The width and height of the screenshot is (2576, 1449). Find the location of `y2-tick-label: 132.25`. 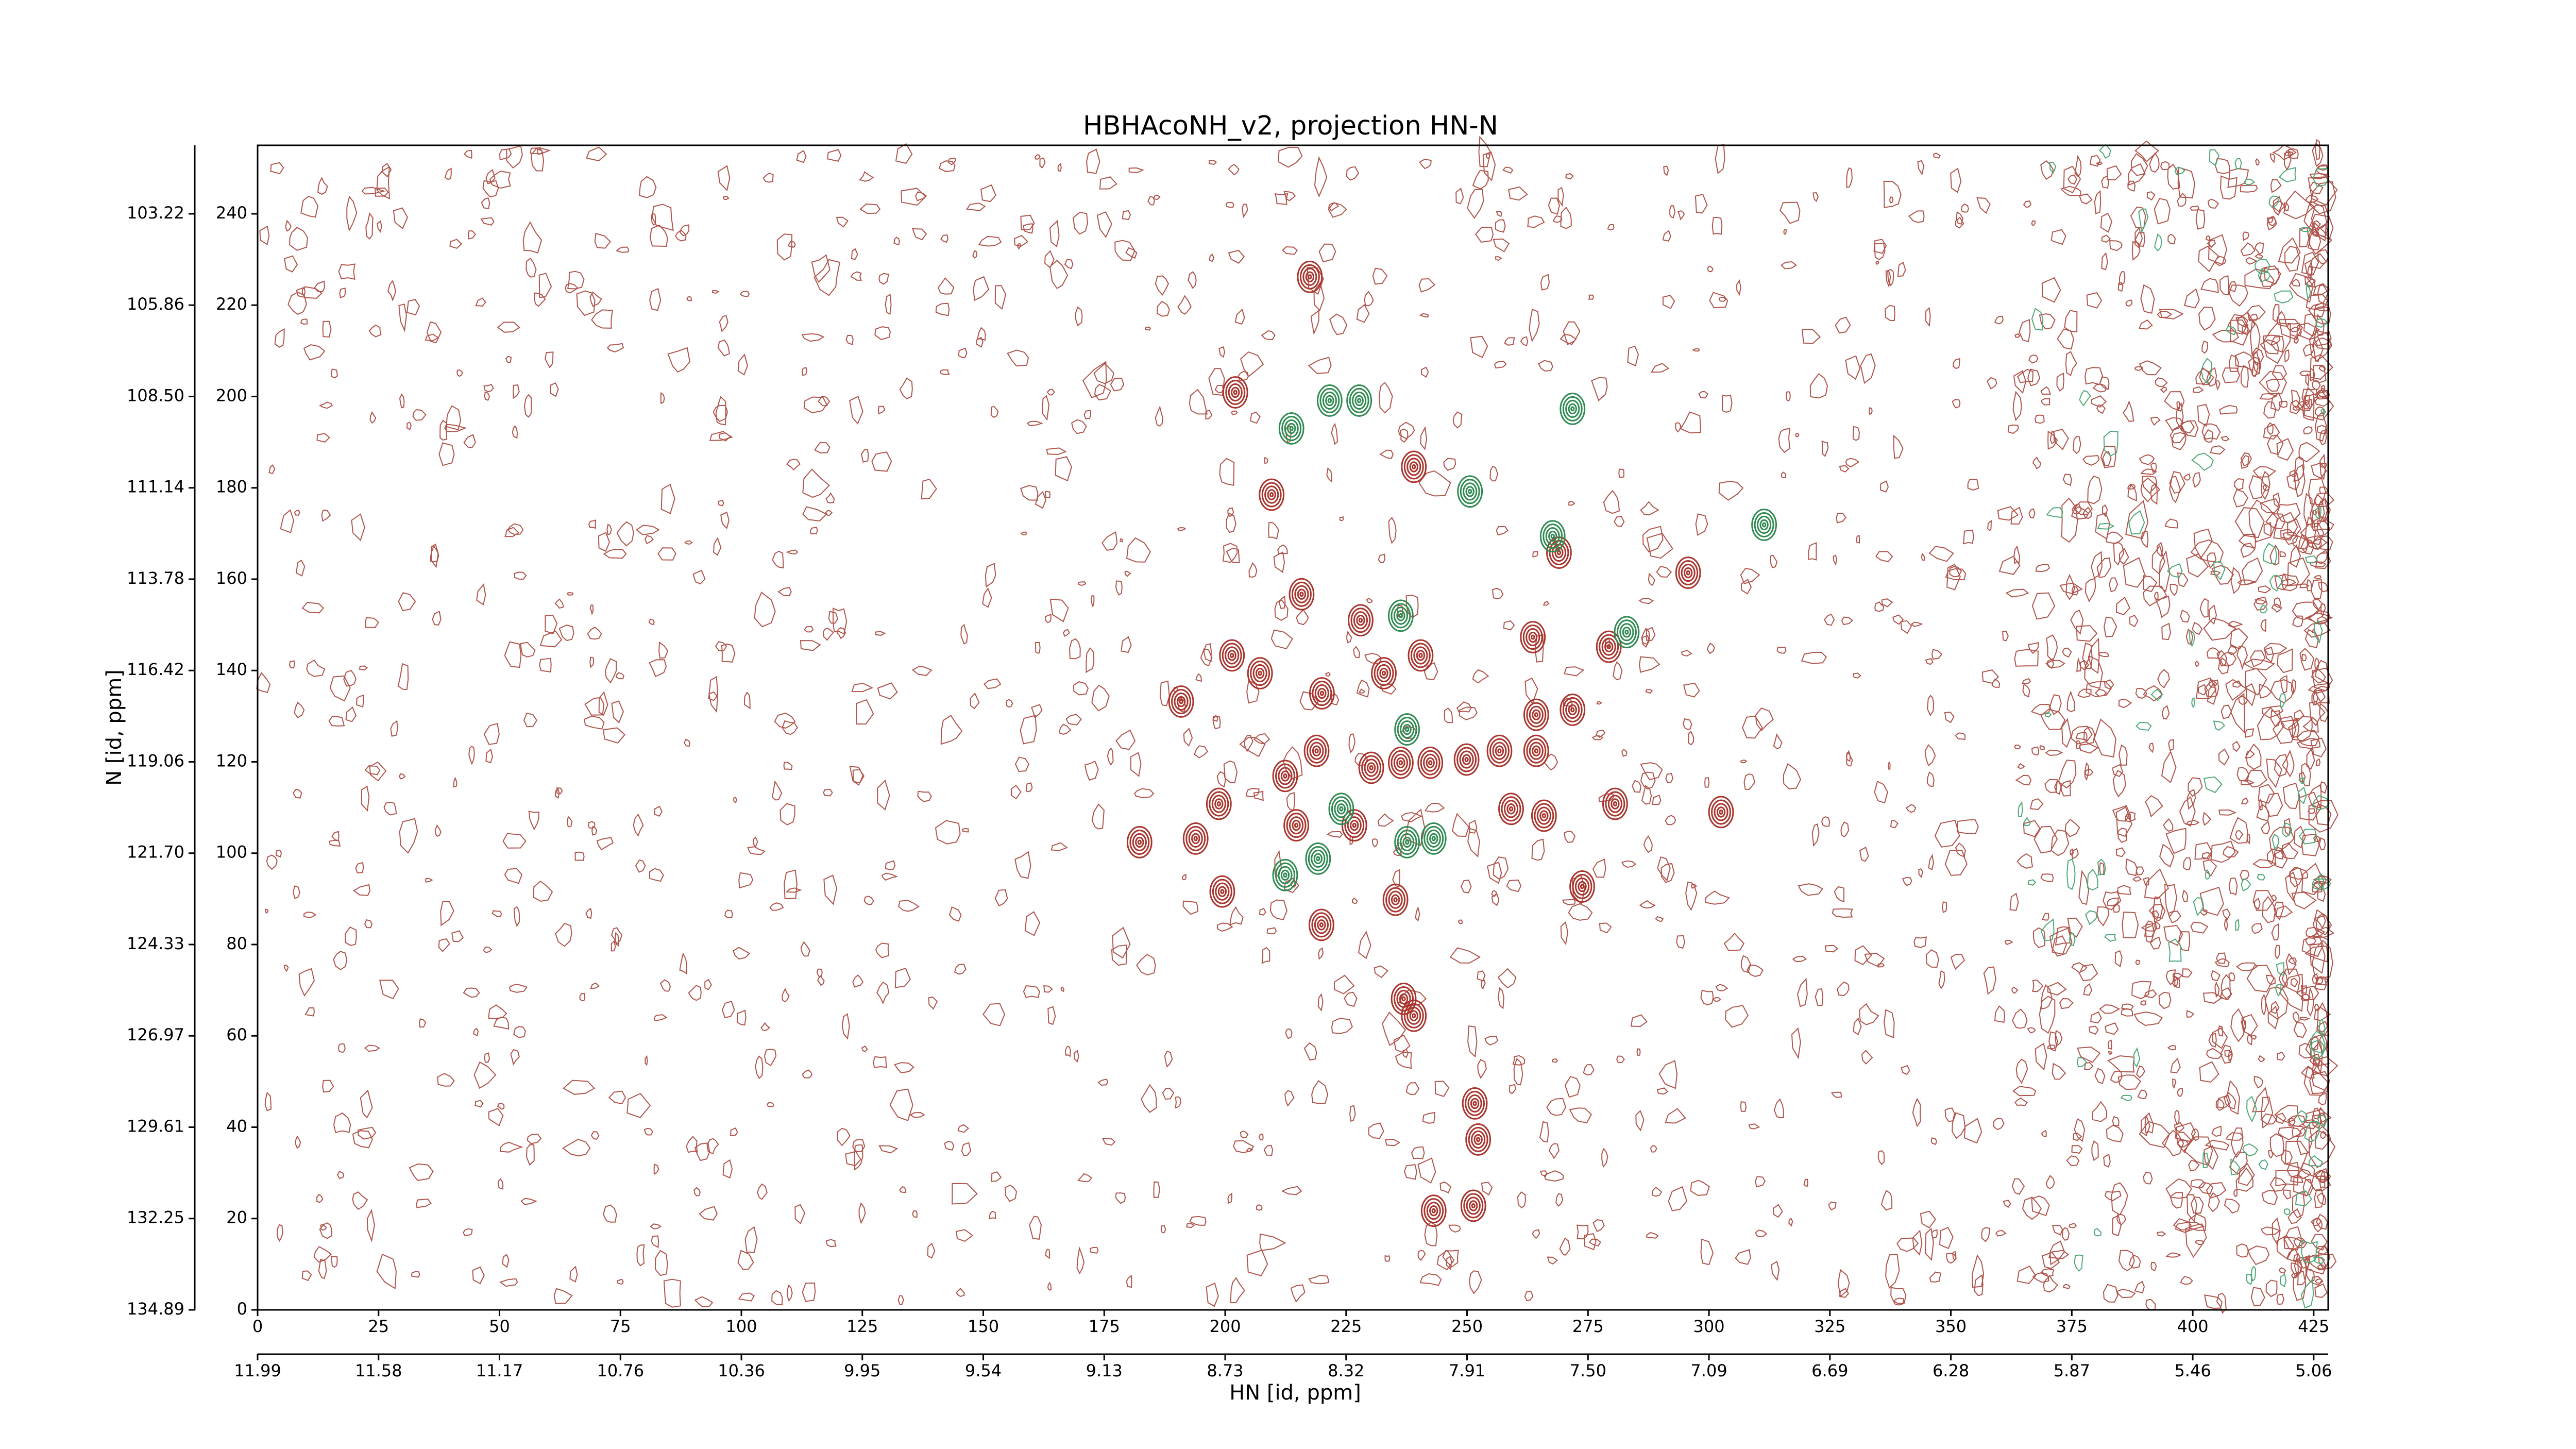

y2-tick-label: 132.25 is located at coordinates (155, 1217).